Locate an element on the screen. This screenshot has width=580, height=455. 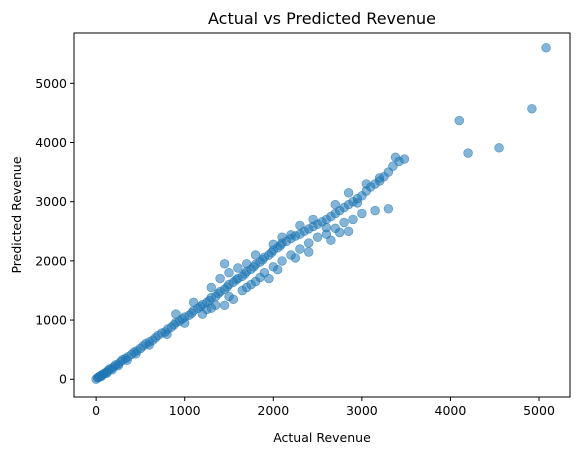
y-tick-label: 2000 is located at coordinates (51, 260).